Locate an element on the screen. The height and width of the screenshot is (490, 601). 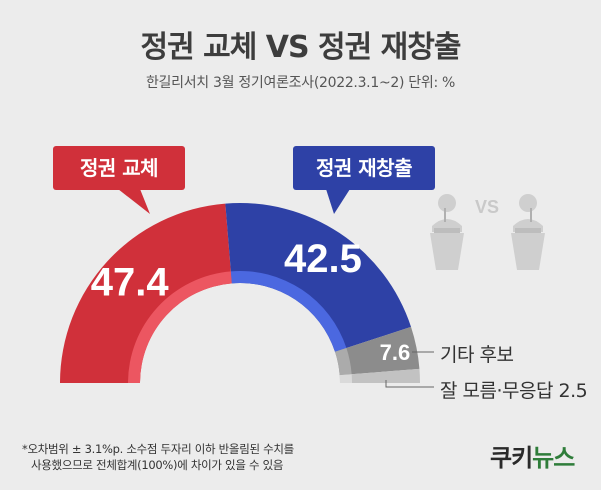
podium-icon-right is located at coordinates (528, 232).